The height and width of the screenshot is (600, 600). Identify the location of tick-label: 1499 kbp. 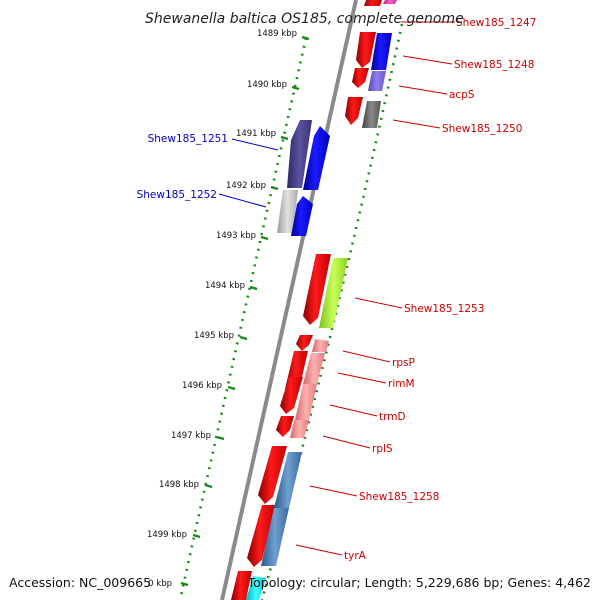
(167, 535).